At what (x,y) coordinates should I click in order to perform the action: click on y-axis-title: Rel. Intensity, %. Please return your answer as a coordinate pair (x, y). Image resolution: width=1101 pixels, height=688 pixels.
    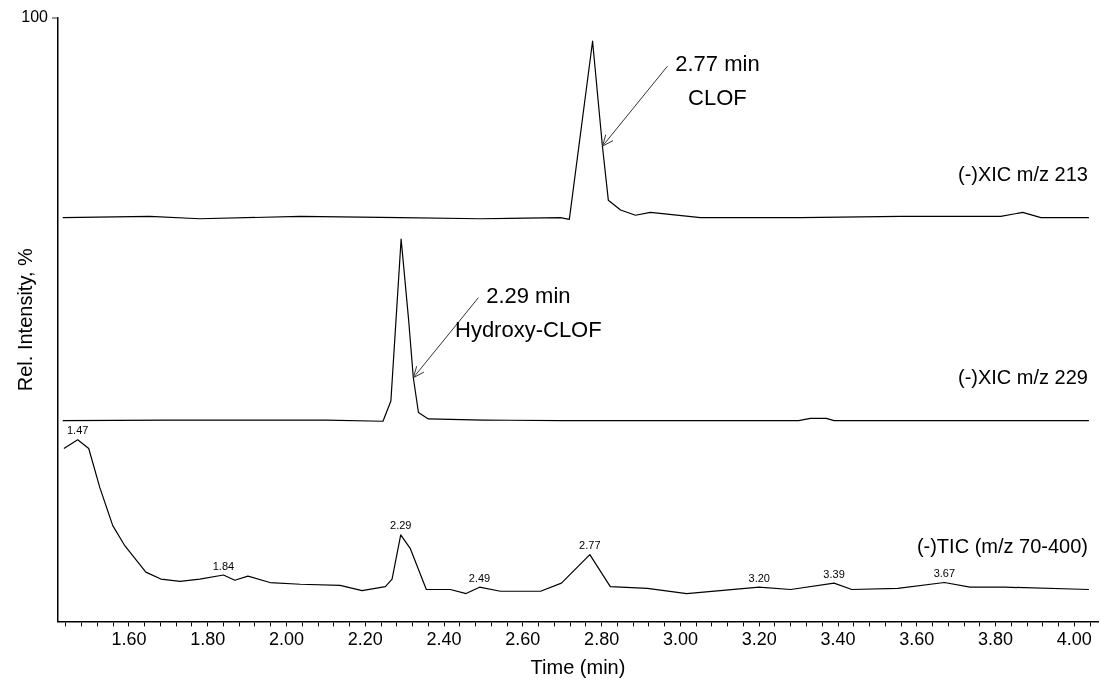
    Looking at the image, I should click on (24, 319).